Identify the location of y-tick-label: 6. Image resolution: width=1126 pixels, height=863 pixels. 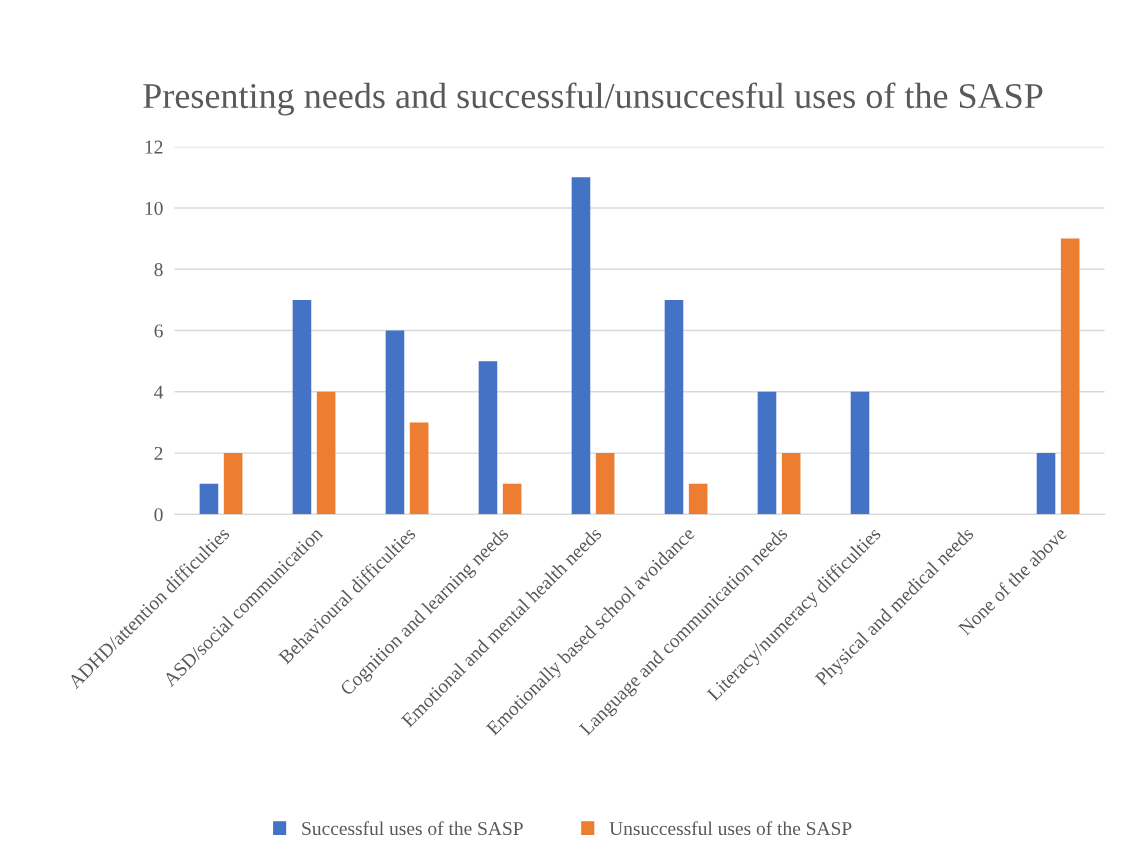
(158, 331).